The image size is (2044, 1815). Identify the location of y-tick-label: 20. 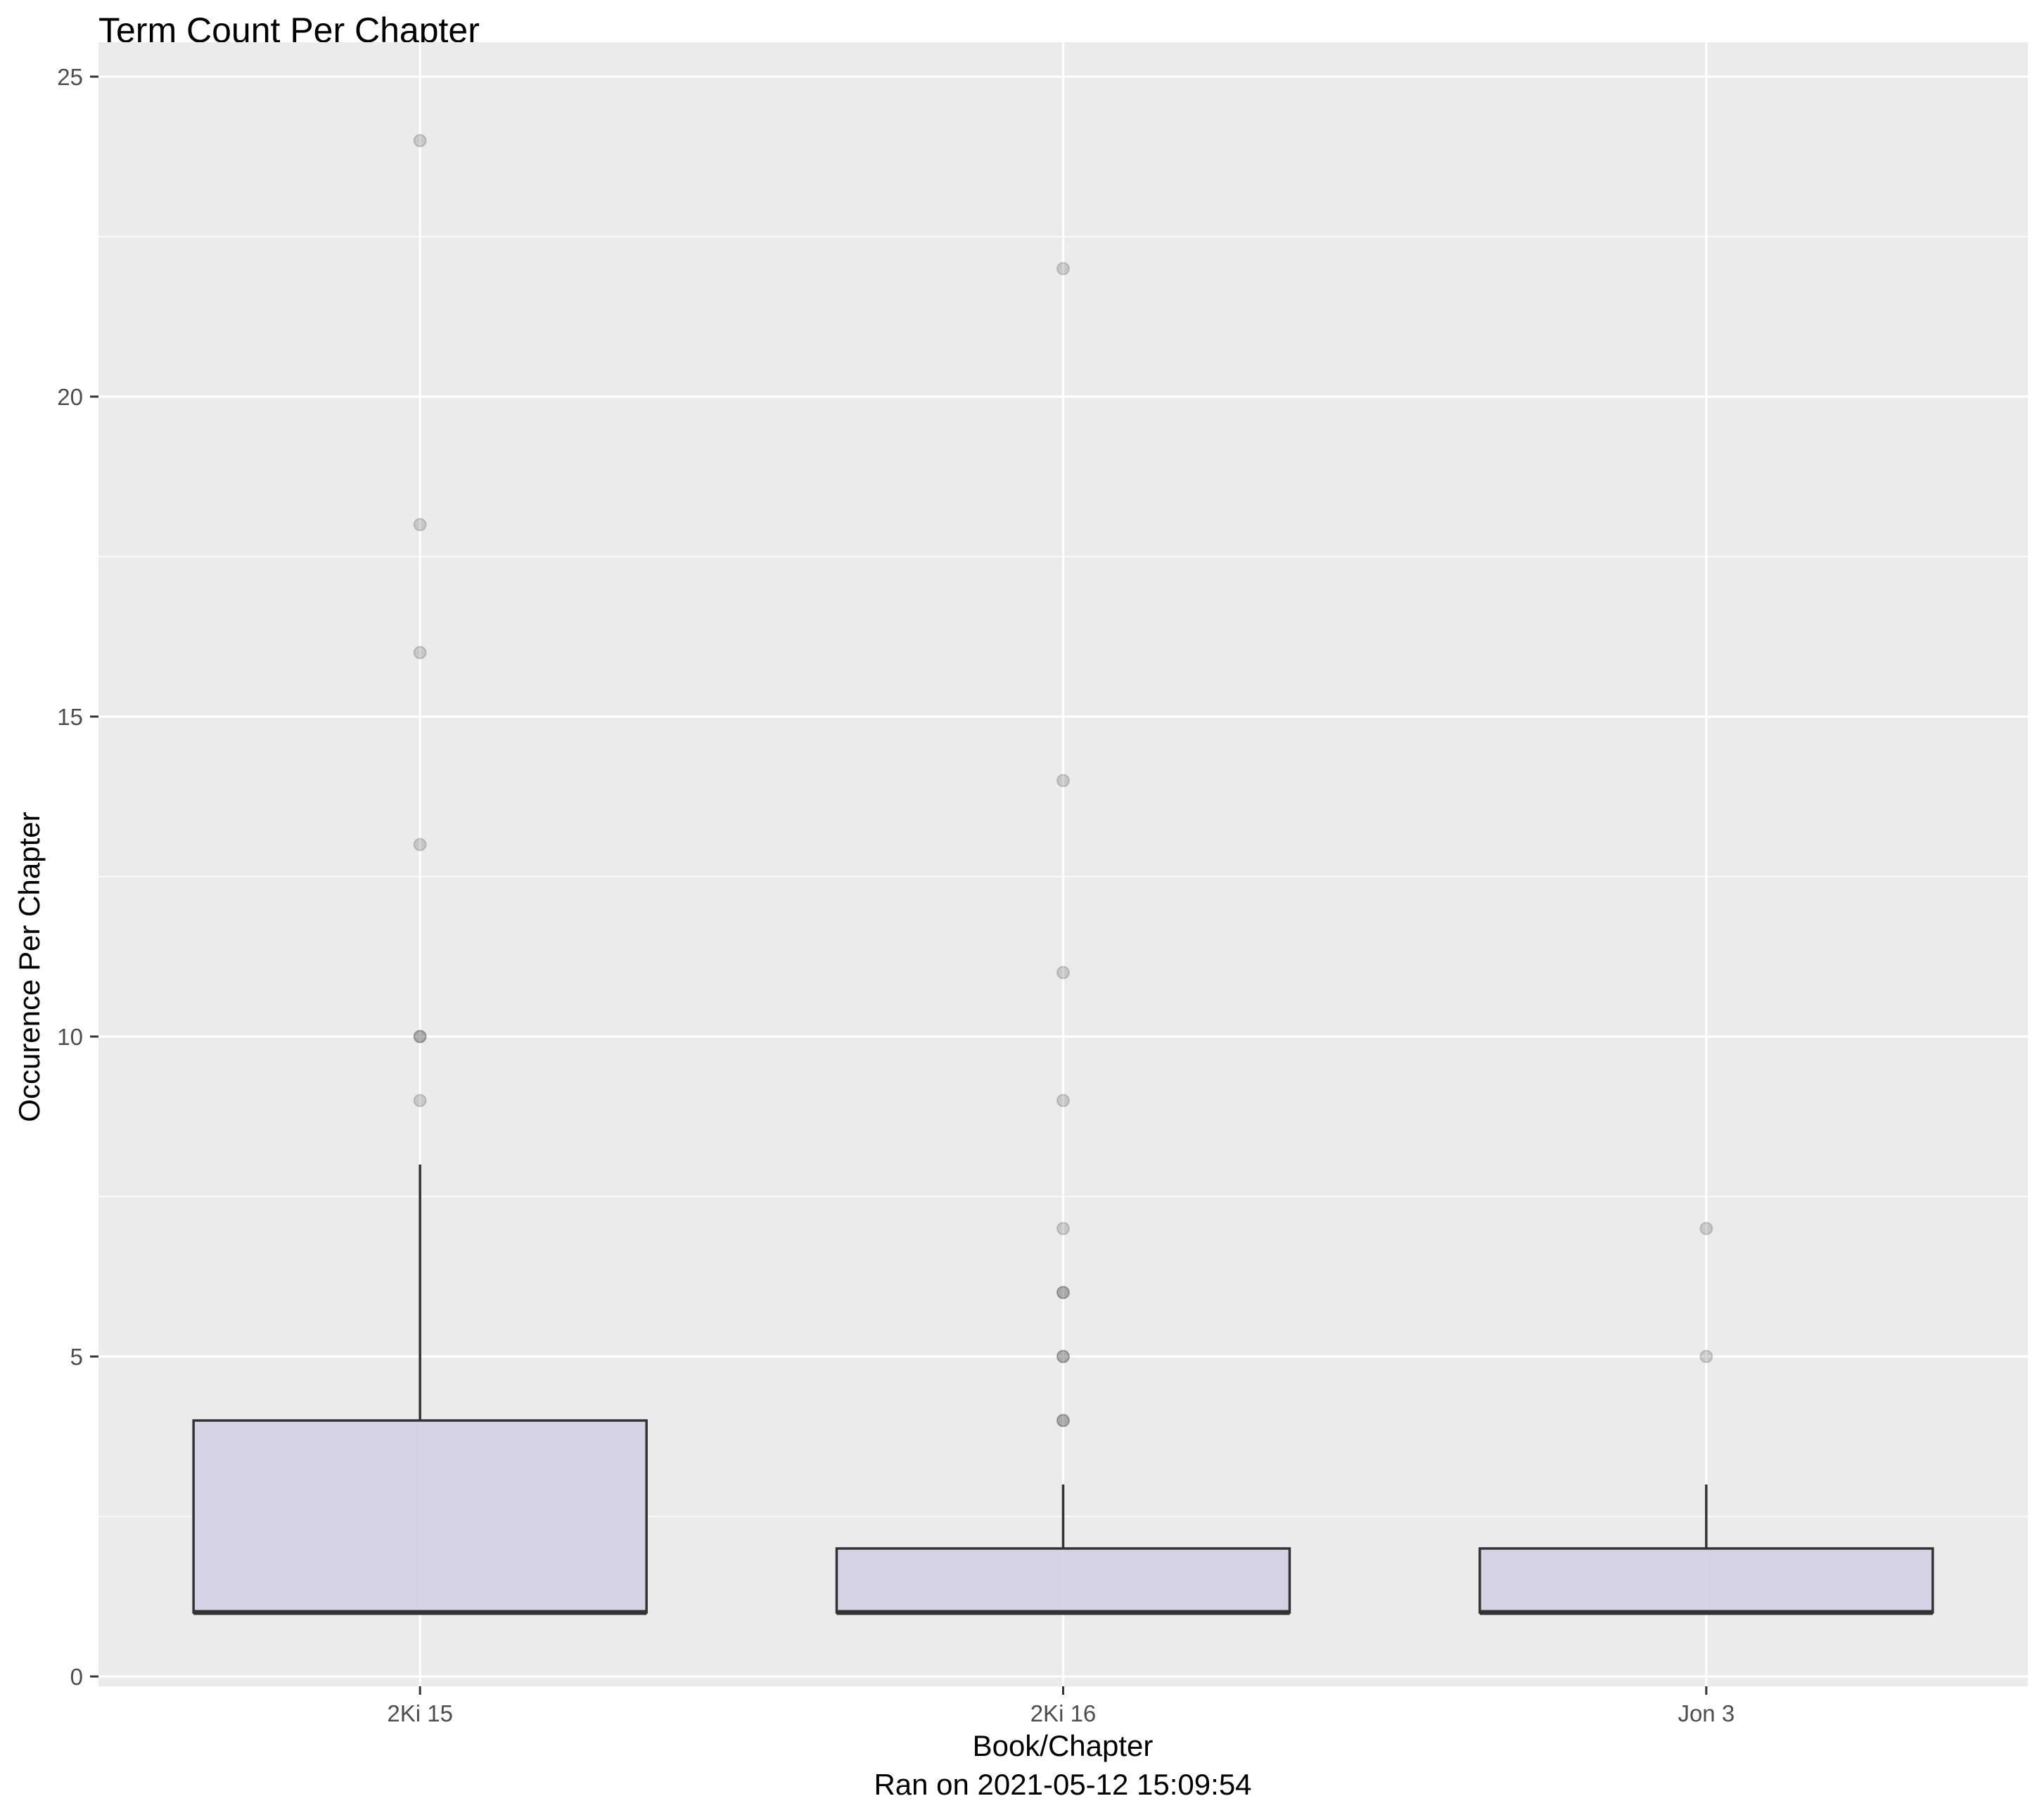
(70, 397).